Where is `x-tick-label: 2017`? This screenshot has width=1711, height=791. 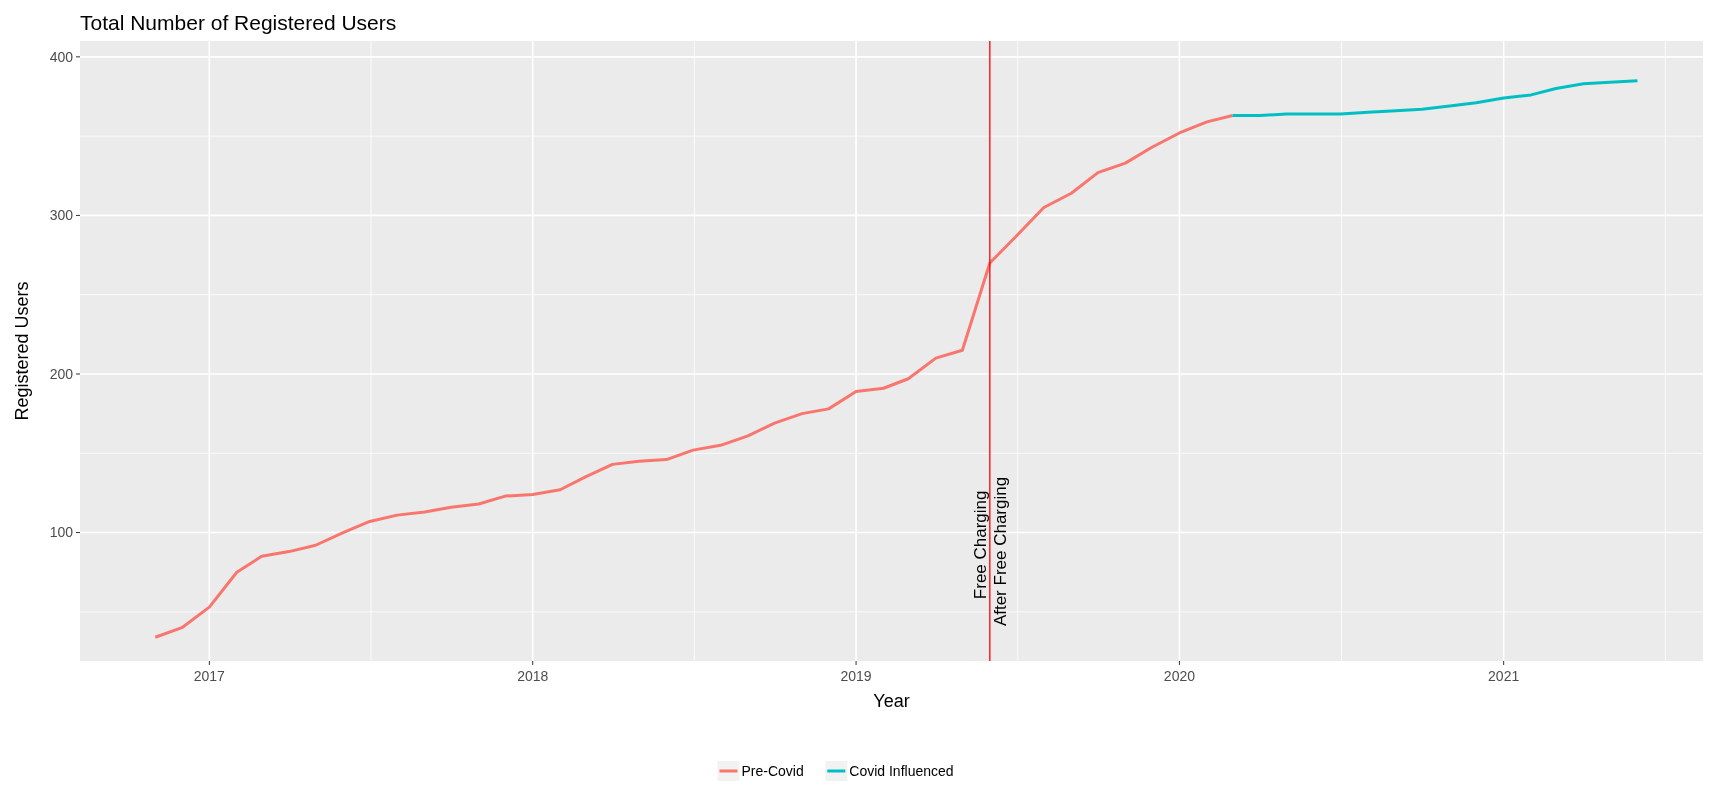 x-tick-label: 2017 is located at coordinates (209, 676).